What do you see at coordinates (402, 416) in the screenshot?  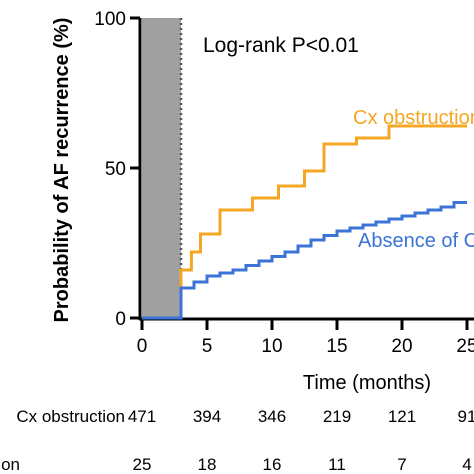 I see `risk-table-cell: 121` at bounding box center [402, 416].